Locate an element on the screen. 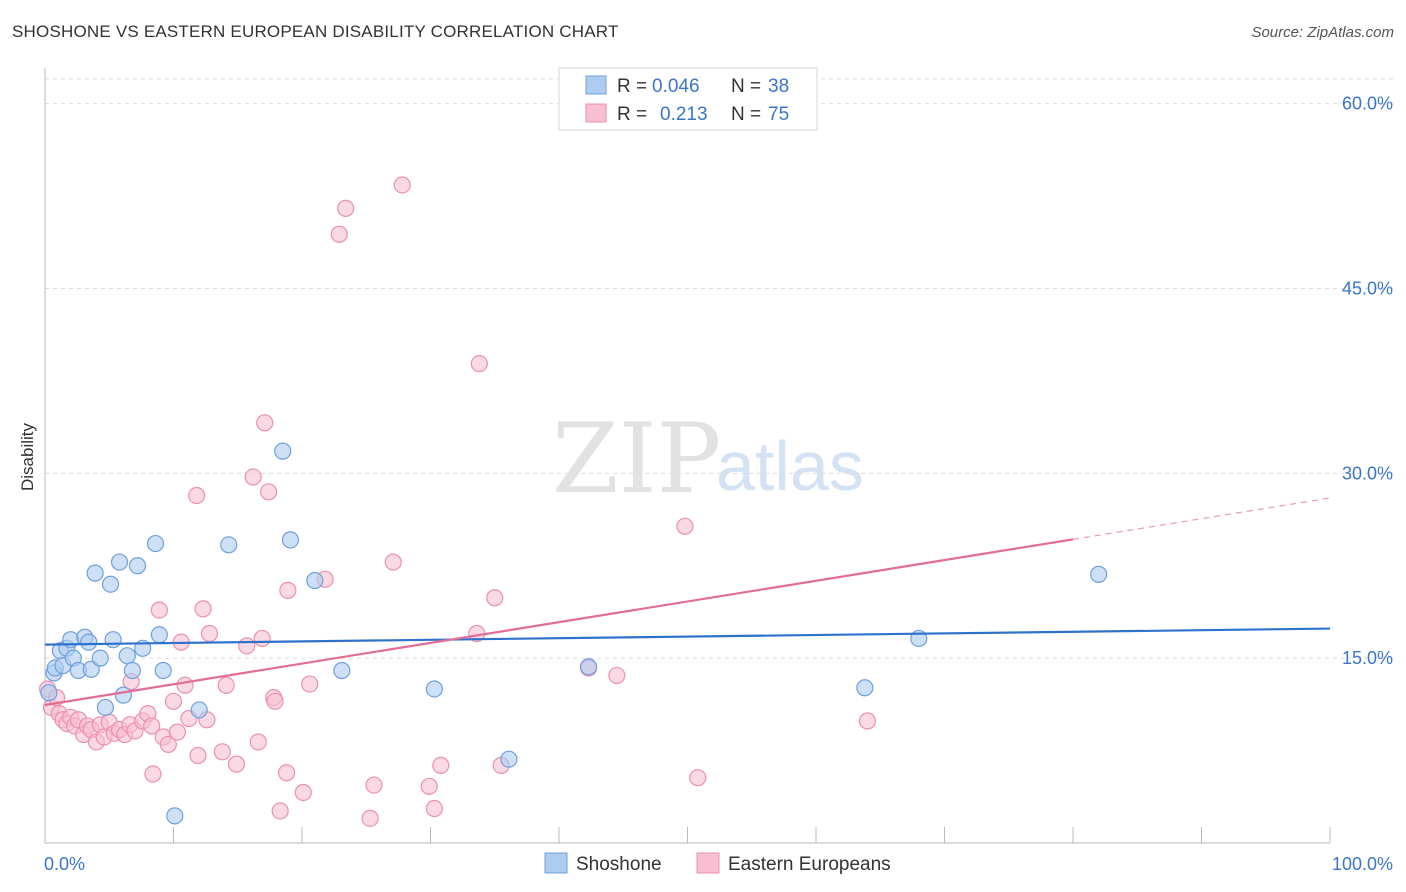 The width and height of the screenshot is (1406, 892). stats-legend: R = 0.046 N = 38 R = 0.213 N = 75 is located at coordinates (688, 99).